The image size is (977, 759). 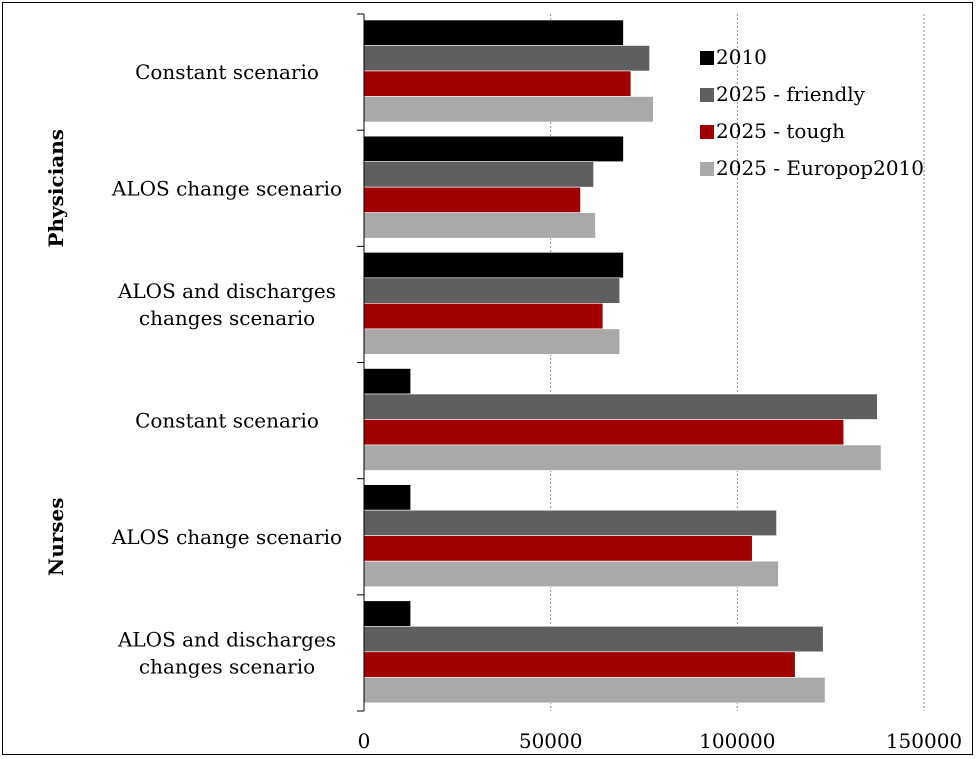 I want to click on group-label: Nurses, so click(x=56, y=536).